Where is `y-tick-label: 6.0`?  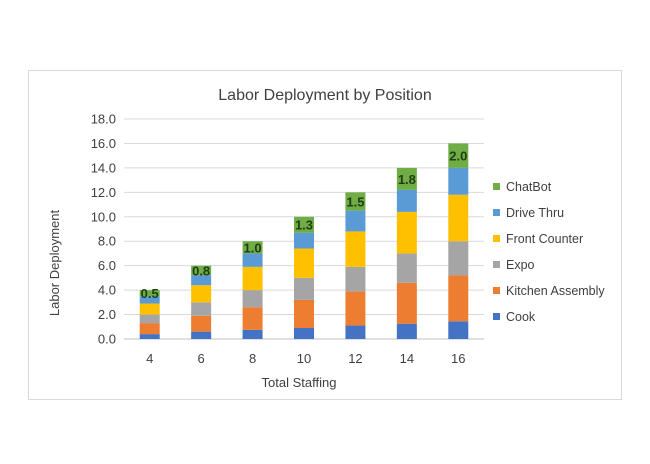 y-tick-label: 6.0 is located at coordinates (107, 265).